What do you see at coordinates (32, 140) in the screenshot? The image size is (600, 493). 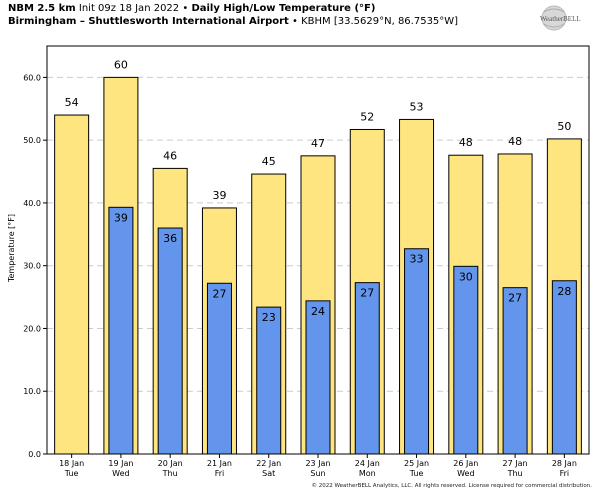 I see `y-tick-label: 50.0` at bounding box center [32, 140].